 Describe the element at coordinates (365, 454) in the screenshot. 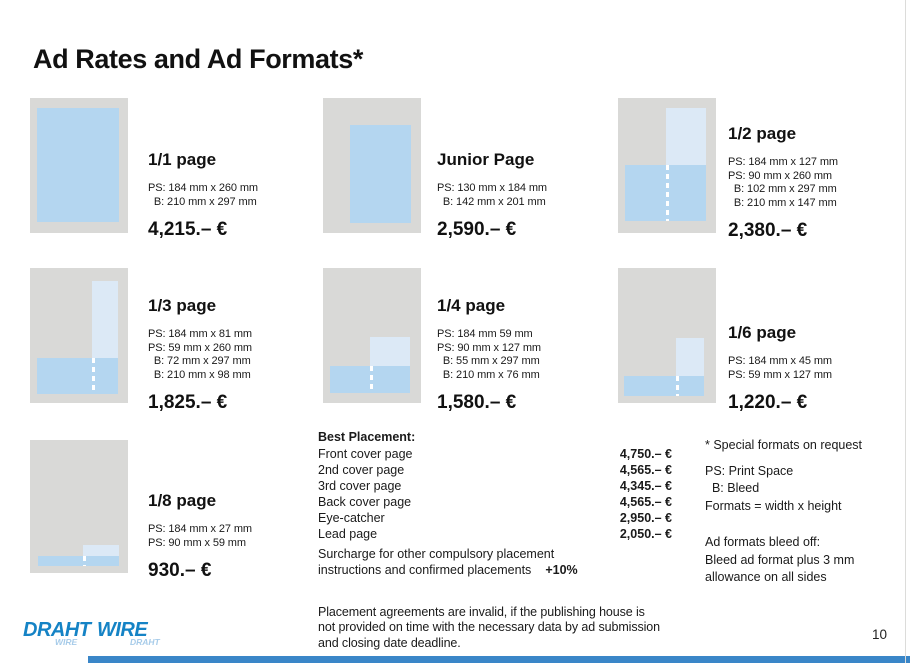

I see `placement-label: Front cover page` at that location.